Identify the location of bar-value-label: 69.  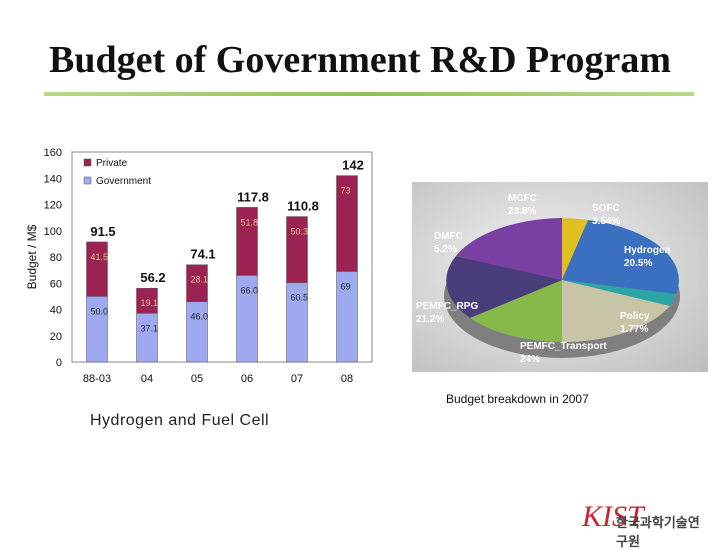
(346, 286).